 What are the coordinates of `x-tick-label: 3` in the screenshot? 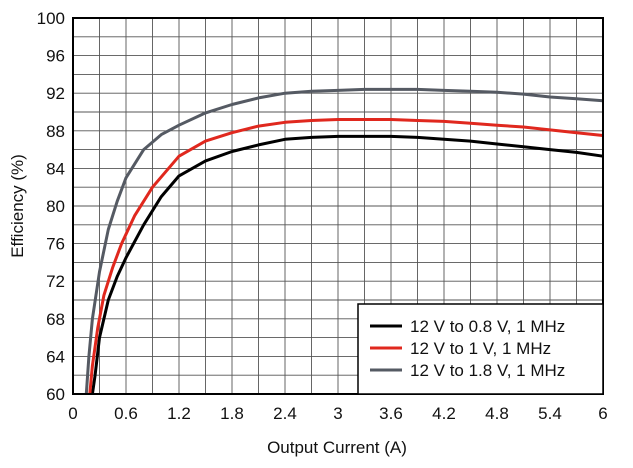 It's located at (337, 413).